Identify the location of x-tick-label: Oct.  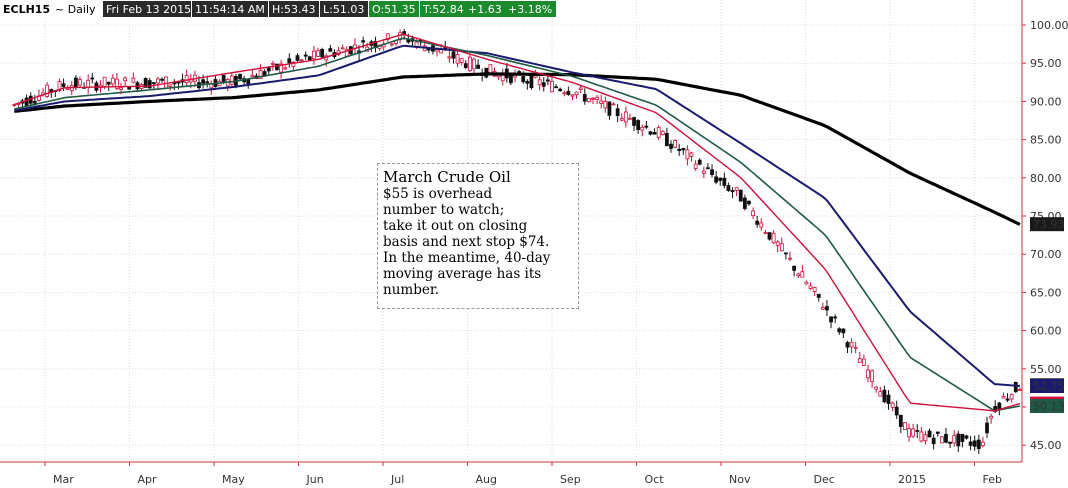
(655, 479).